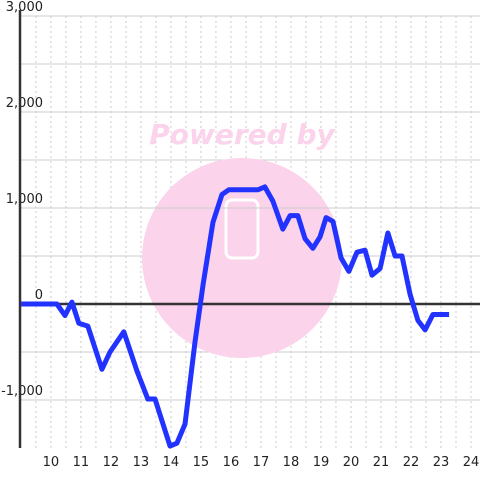 This screenshot has width=480, height=480. What do you see at coordinates (24, 103) in the screenshot?
I see `y-tick-label: 2,000` at bounding box center [24, 103].